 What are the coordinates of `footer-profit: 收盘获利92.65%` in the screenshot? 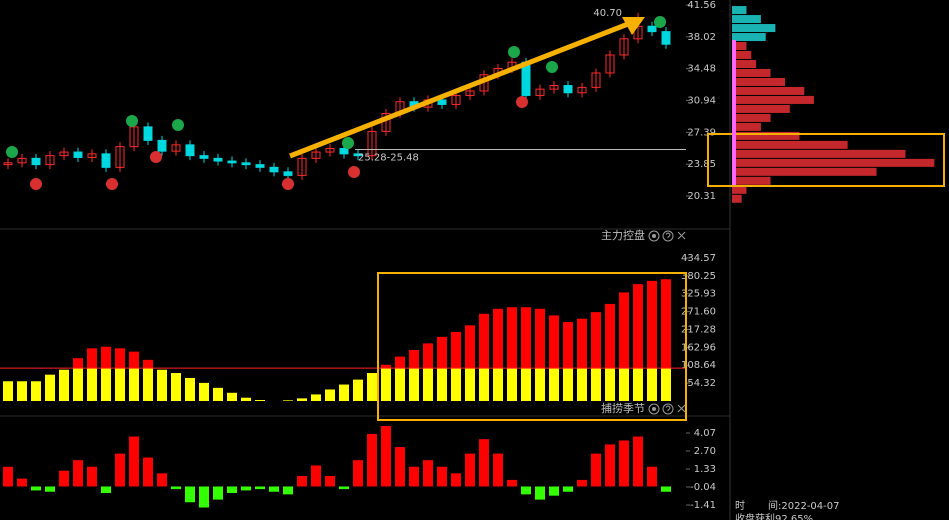 It's located at (774, 516).